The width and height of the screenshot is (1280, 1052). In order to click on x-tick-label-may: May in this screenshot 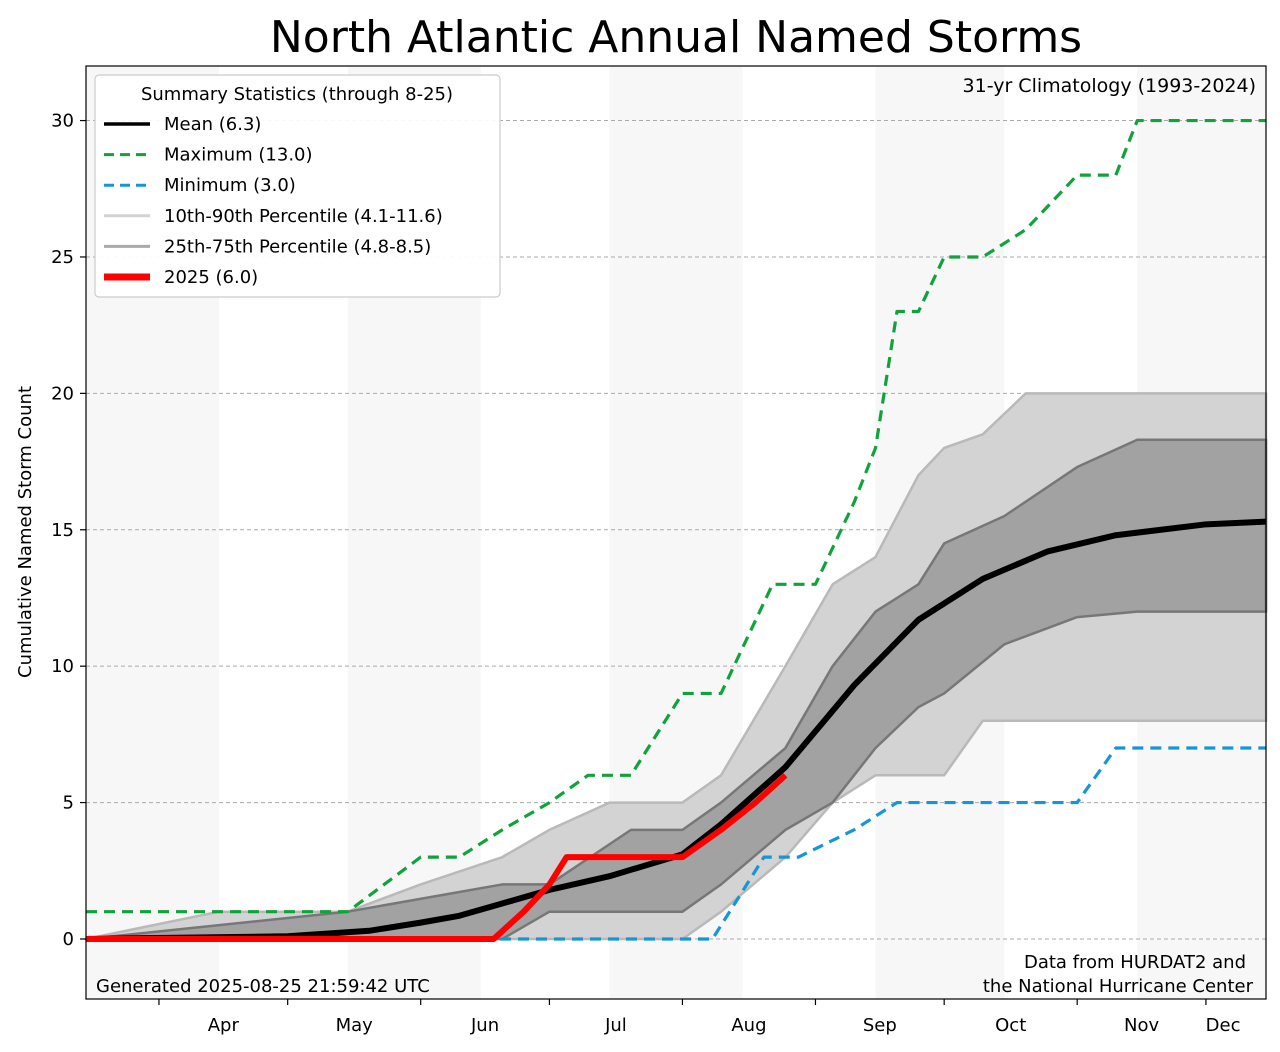, I will do `click(355, 1025)`.